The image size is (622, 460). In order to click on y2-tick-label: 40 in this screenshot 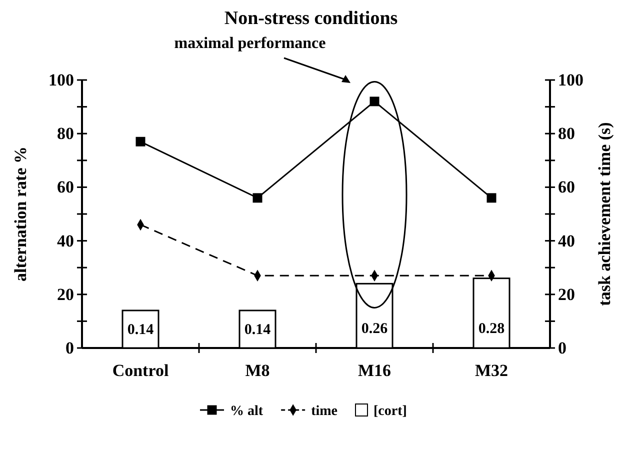, I will do `click(566, 240)`.